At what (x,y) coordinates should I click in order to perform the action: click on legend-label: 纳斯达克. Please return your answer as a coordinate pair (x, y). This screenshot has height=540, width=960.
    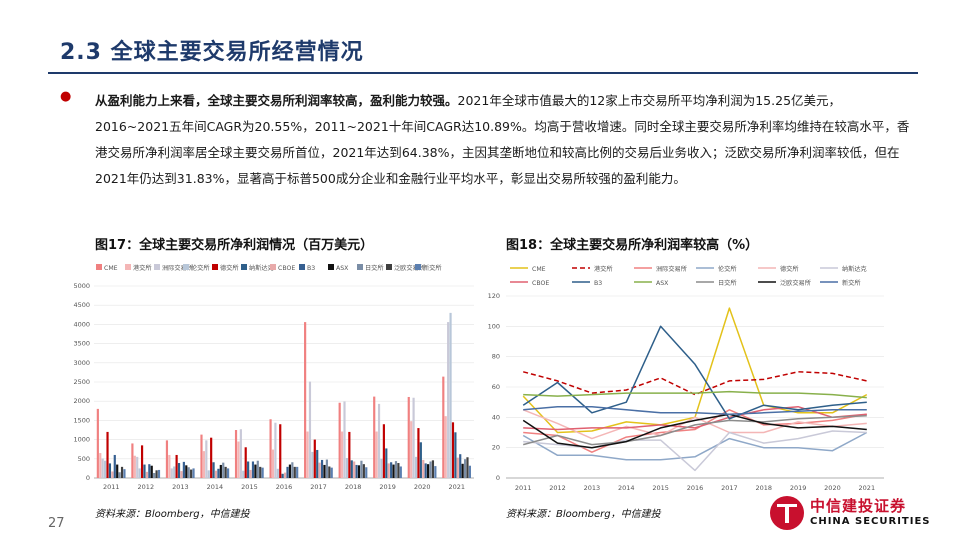
    Looking at the image, I should click on (261, 268).